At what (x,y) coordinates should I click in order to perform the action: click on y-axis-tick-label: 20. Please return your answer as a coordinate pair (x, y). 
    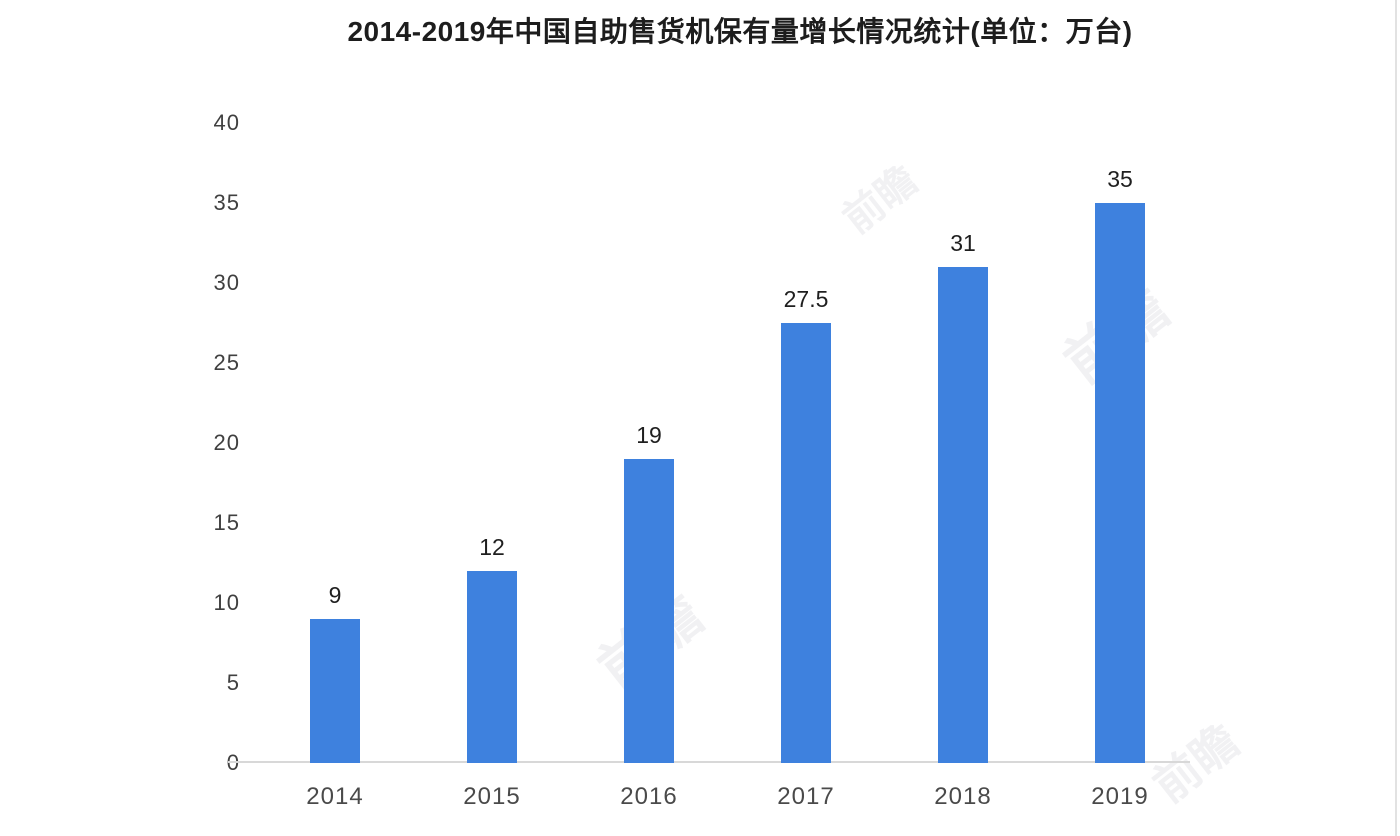
    Looking at the image, I should click on (226, 442).